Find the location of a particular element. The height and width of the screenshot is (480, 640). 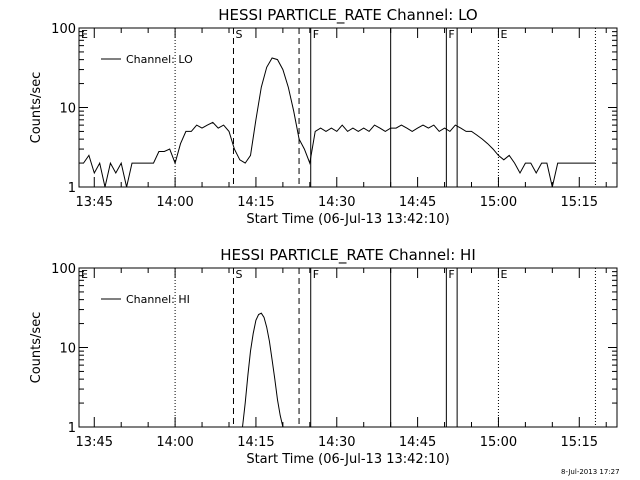

series-line is located at coordinates (263, 370).